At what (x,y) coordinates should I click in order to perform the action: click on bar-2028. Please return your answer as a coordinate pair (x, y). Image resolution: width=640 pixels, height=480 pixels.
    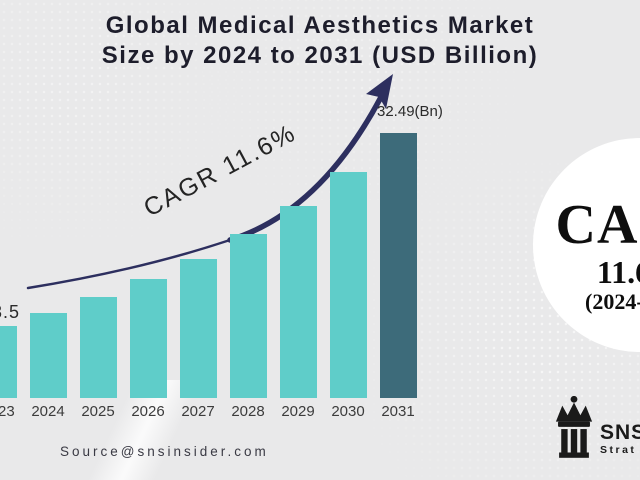
    Looking at the image, I should click on (248, 316).